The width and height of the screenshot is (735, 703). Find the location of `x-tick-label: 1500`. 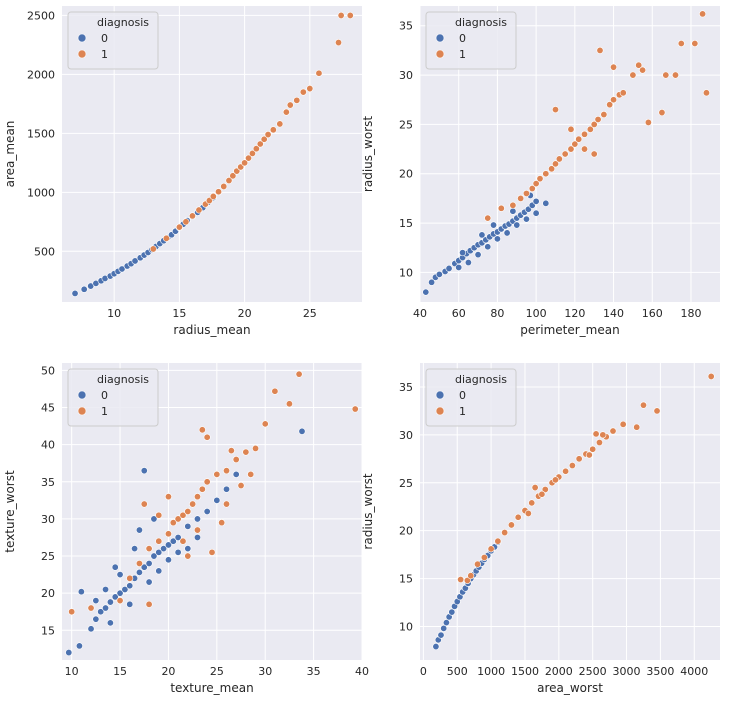

x-tick-label: 1500 is located at coordinates (525, 671).